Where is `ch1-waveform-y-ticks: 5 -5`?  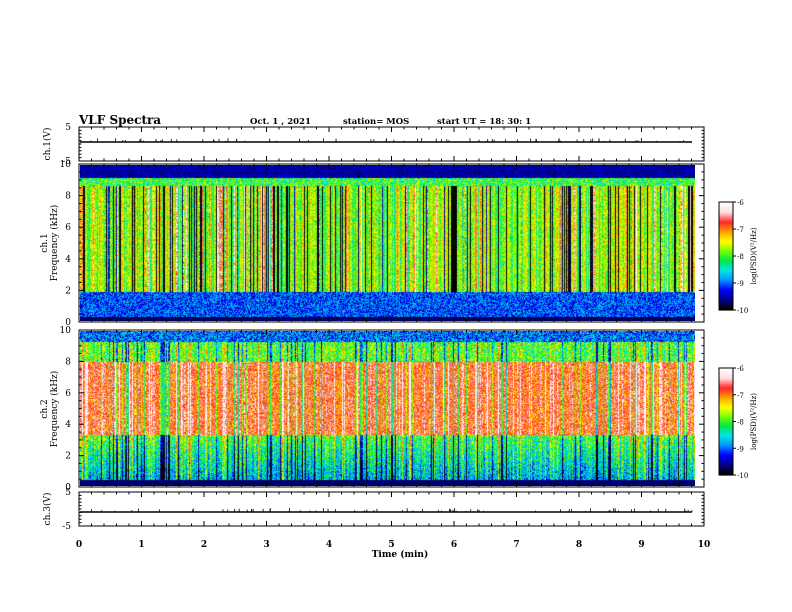
ch1-waveform-y-ticks: 5 -5 is located at coordinates (383, 145).